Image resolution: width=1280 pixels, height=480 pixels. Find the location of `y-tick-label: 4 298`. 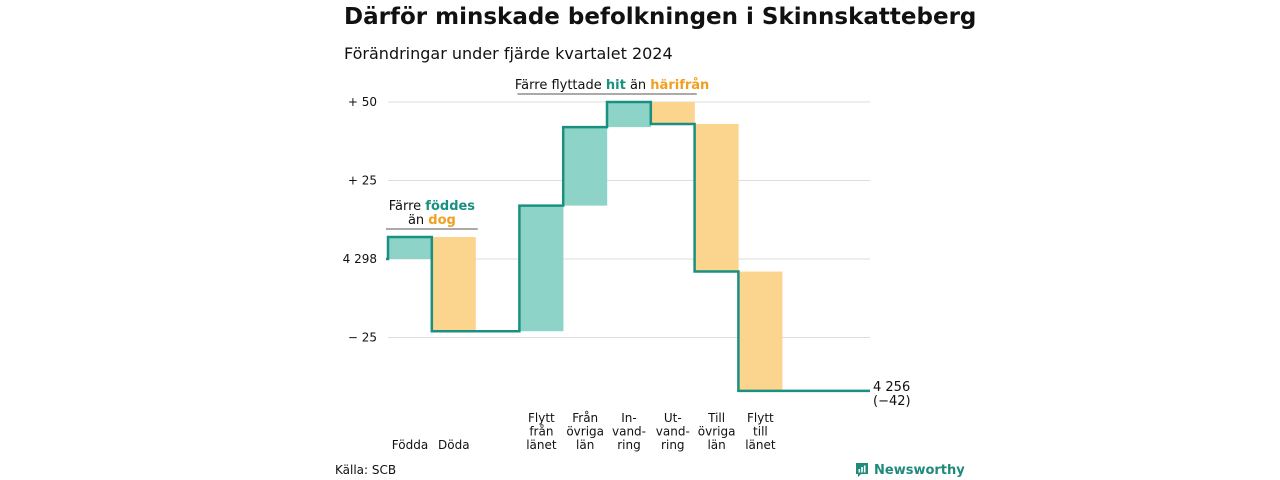

y-tick-label: 4 298 is located at coordinates (360, 259).